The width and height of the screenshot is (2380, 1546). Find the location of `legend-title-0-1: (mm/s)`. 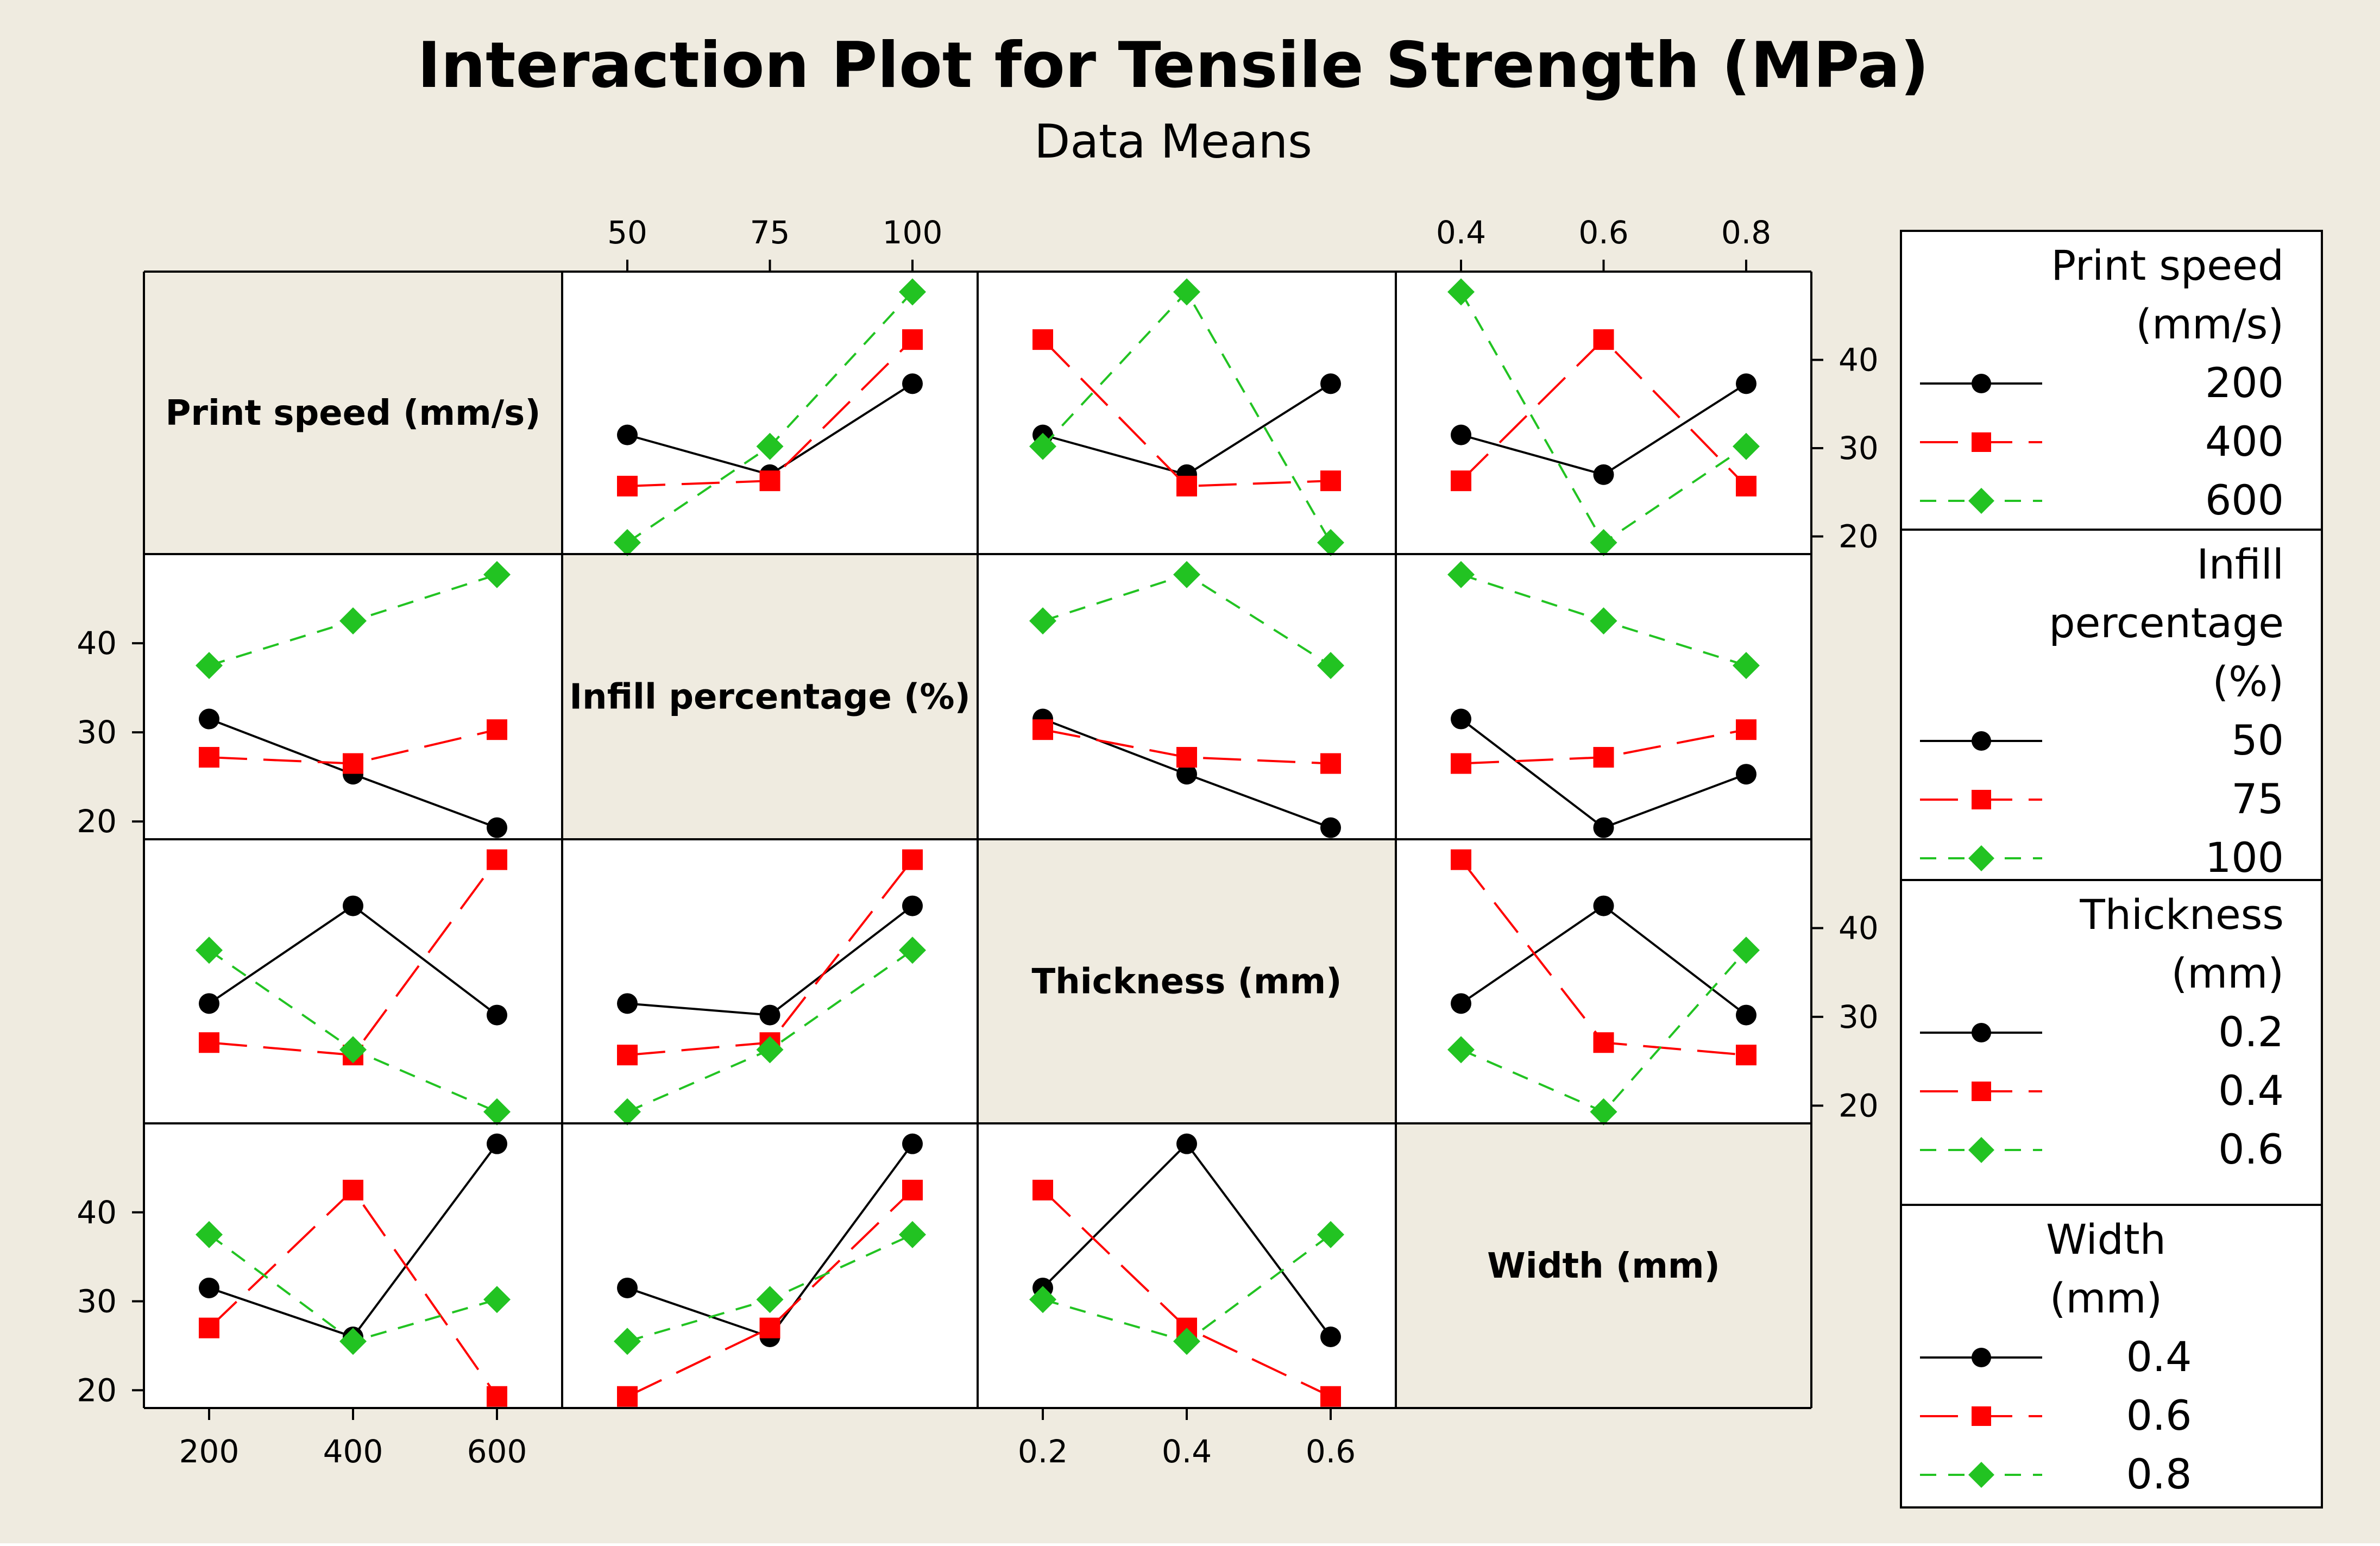

legend-title-0-1: (mm/s) is located at coordinates (2210, 324).